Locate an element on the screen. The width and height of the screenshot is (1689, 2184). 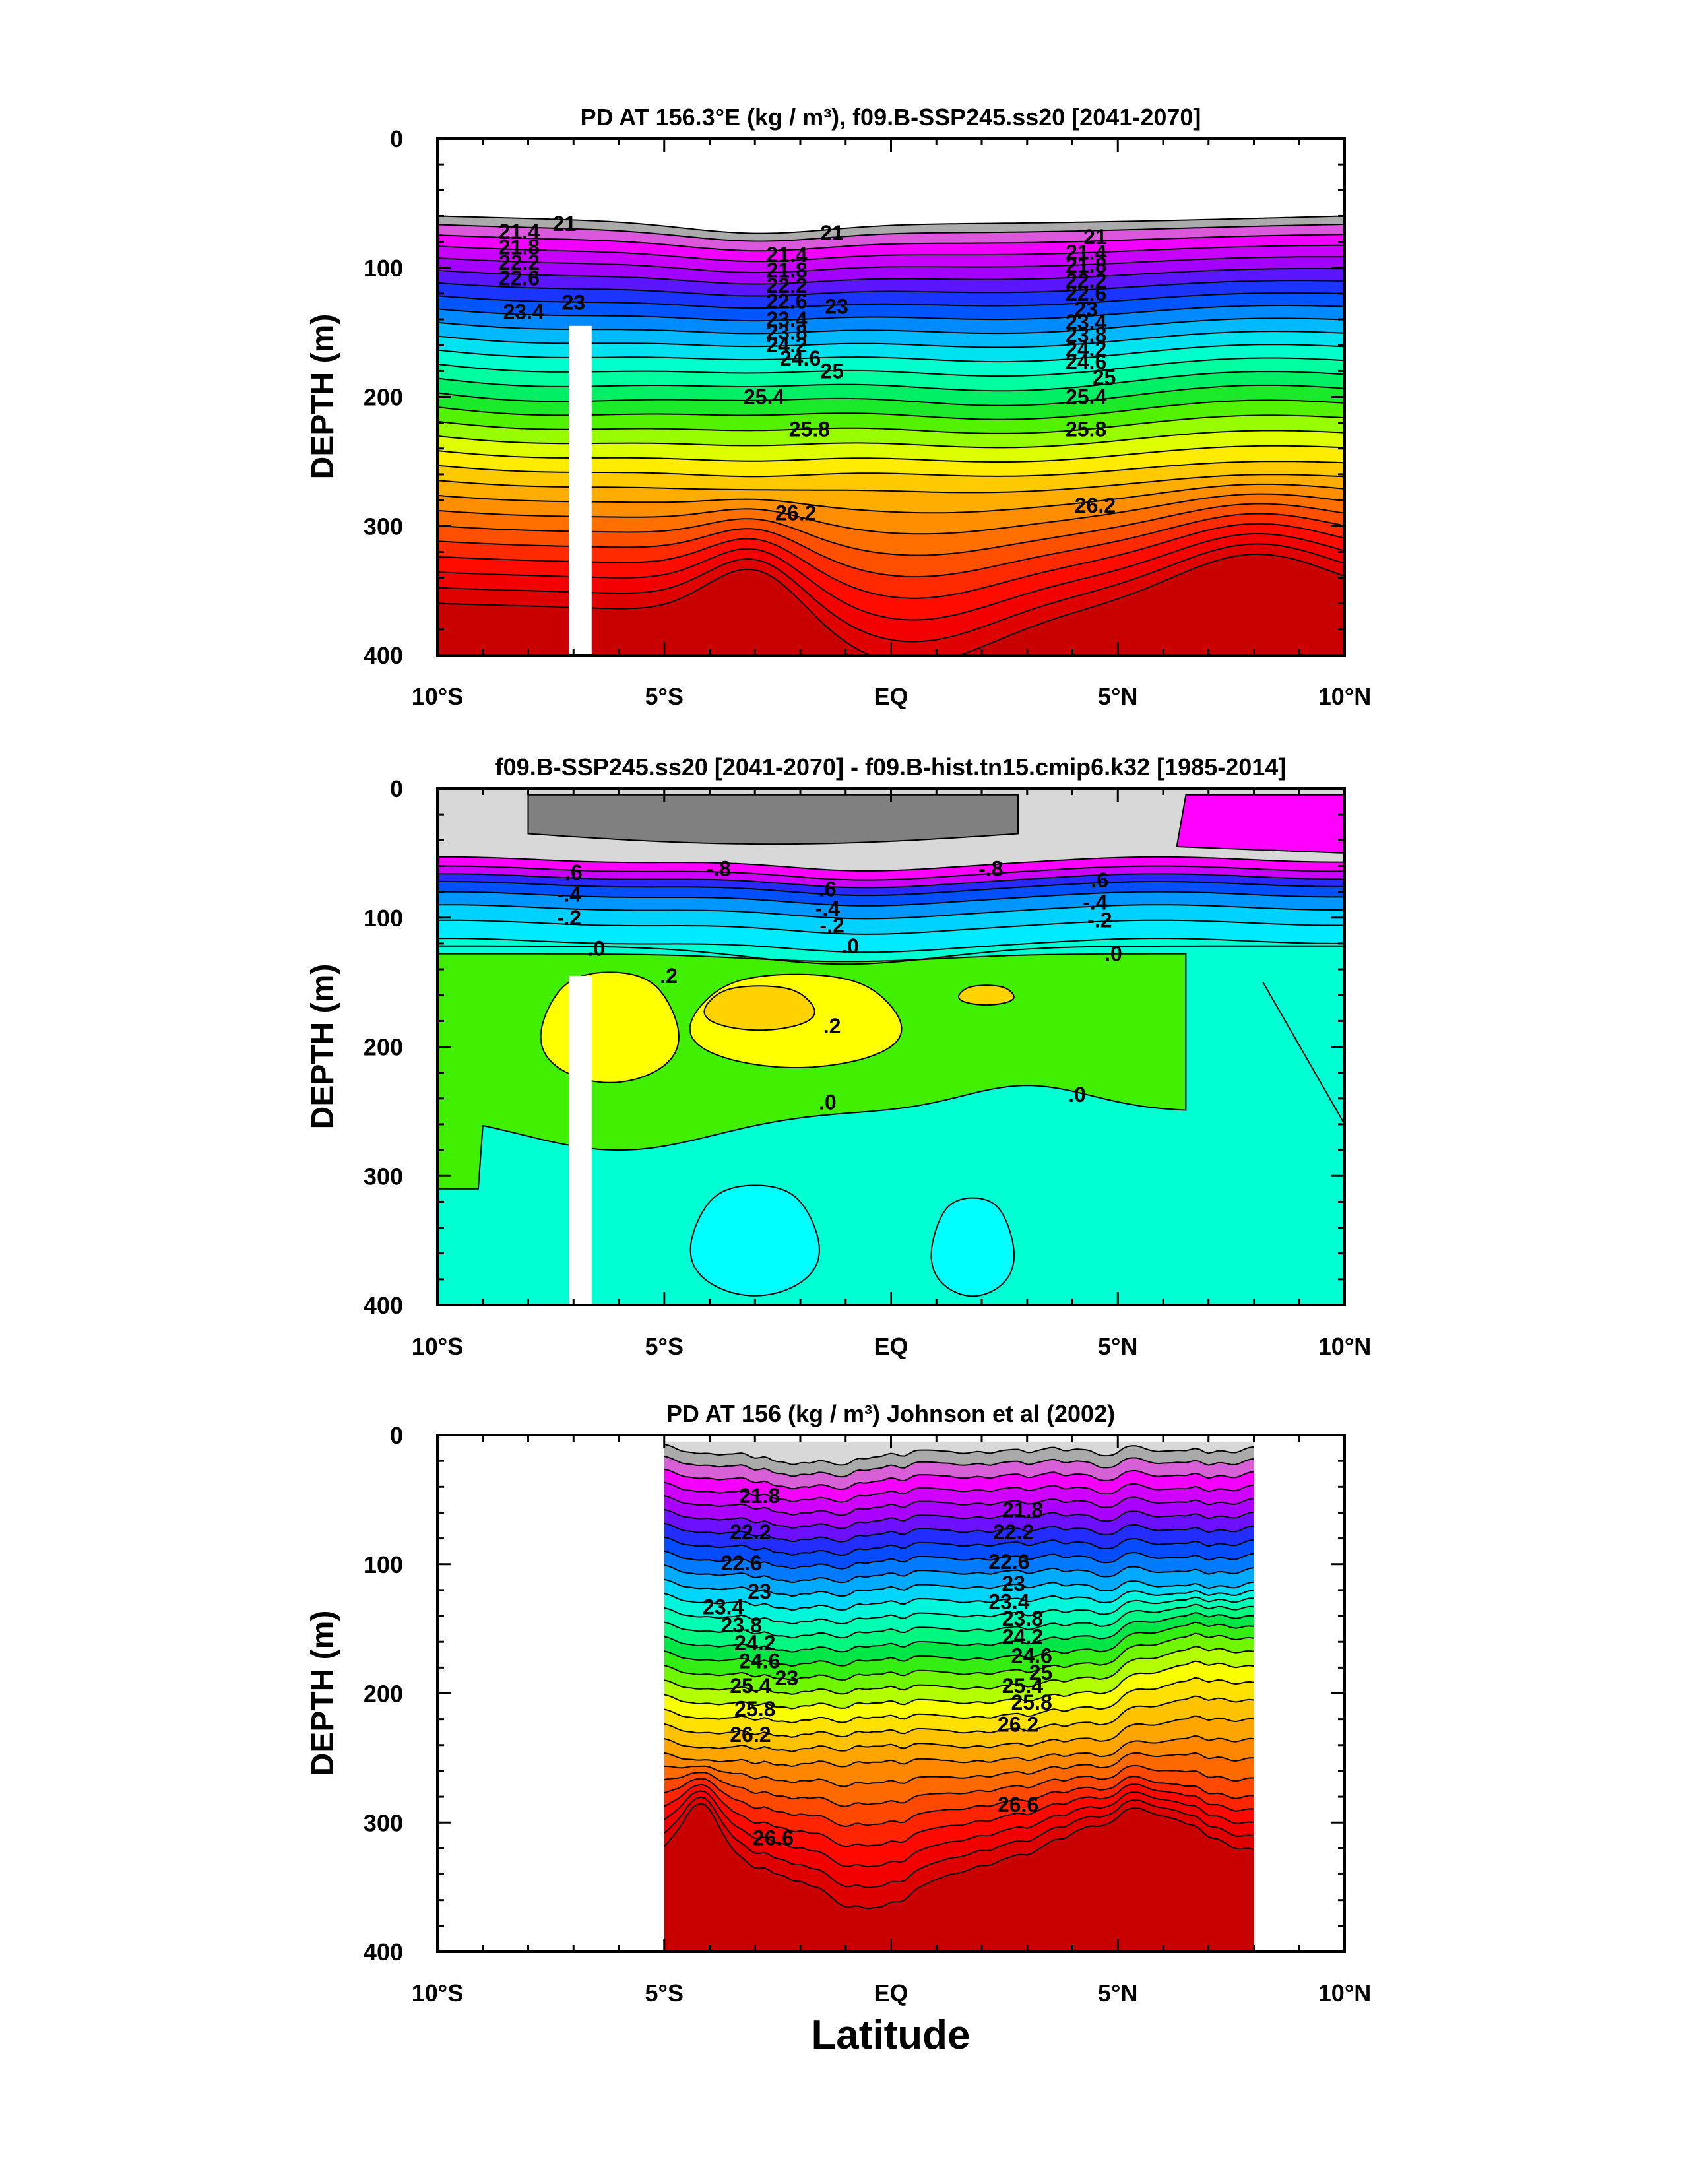
panel-3-contour-lines is located at coordinates (959, 1676).